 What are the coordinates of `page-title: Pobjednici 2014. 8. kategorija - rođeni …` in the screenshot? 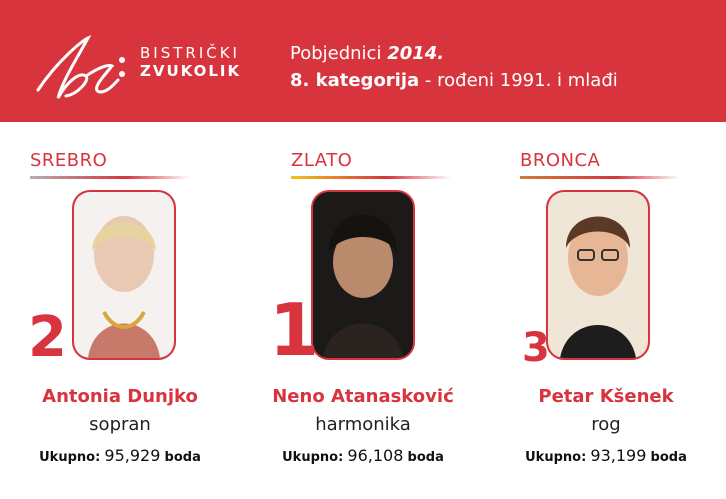 It's located at (454, 67).